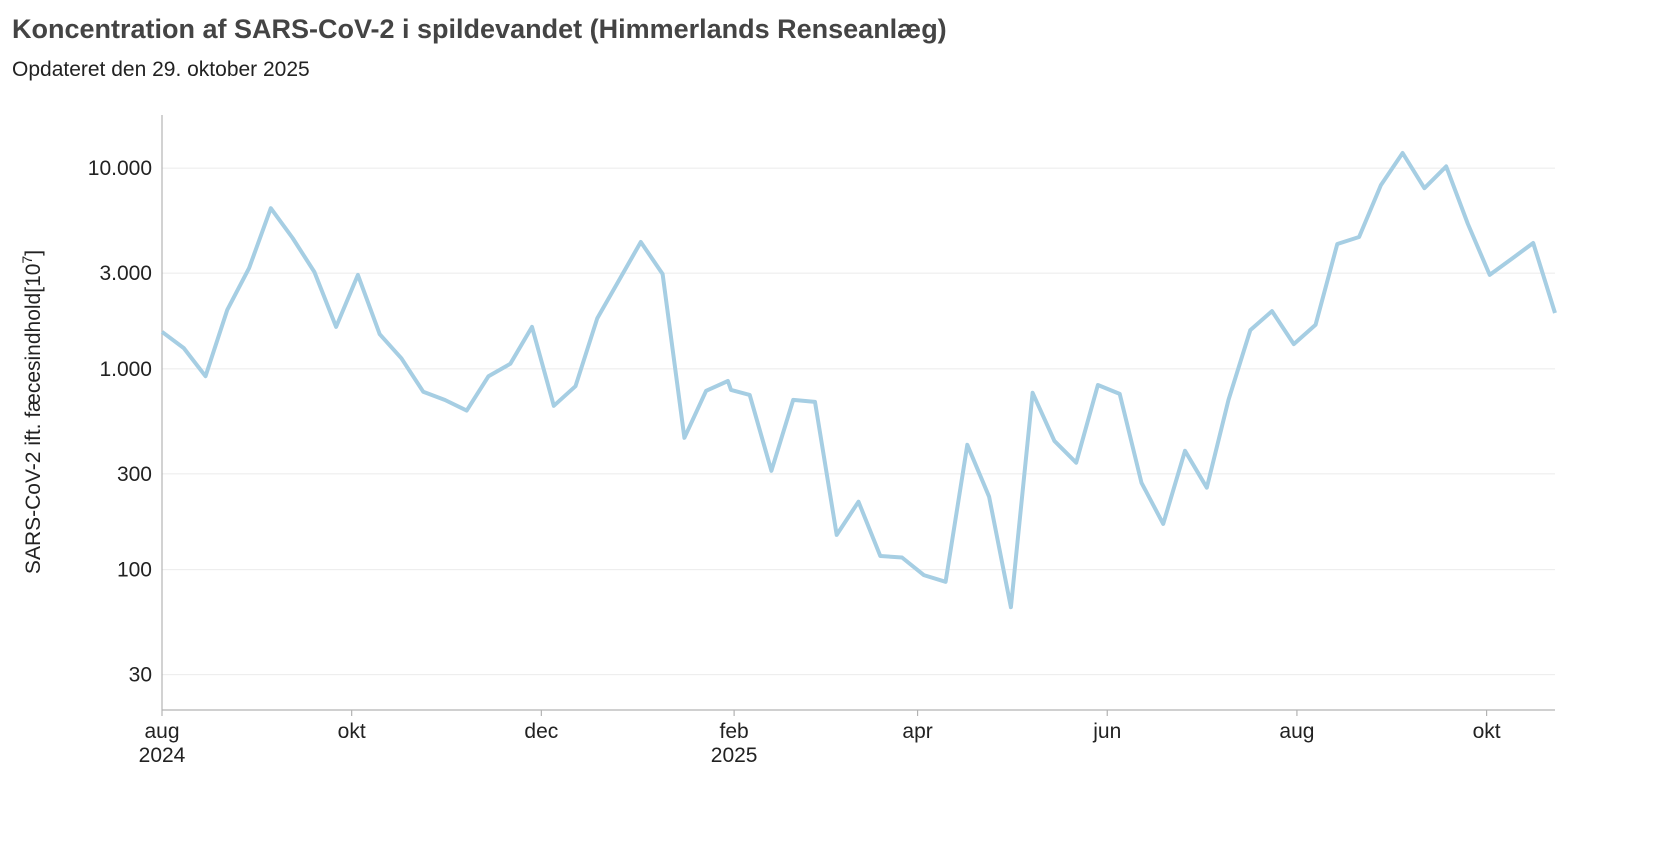  What do you see at coordinates (32, 412) in the screenshot?
I see `y-axis-label: SARS-CoV-2 ift. fæcesindhold[107]` at bounding box center [32, 412].